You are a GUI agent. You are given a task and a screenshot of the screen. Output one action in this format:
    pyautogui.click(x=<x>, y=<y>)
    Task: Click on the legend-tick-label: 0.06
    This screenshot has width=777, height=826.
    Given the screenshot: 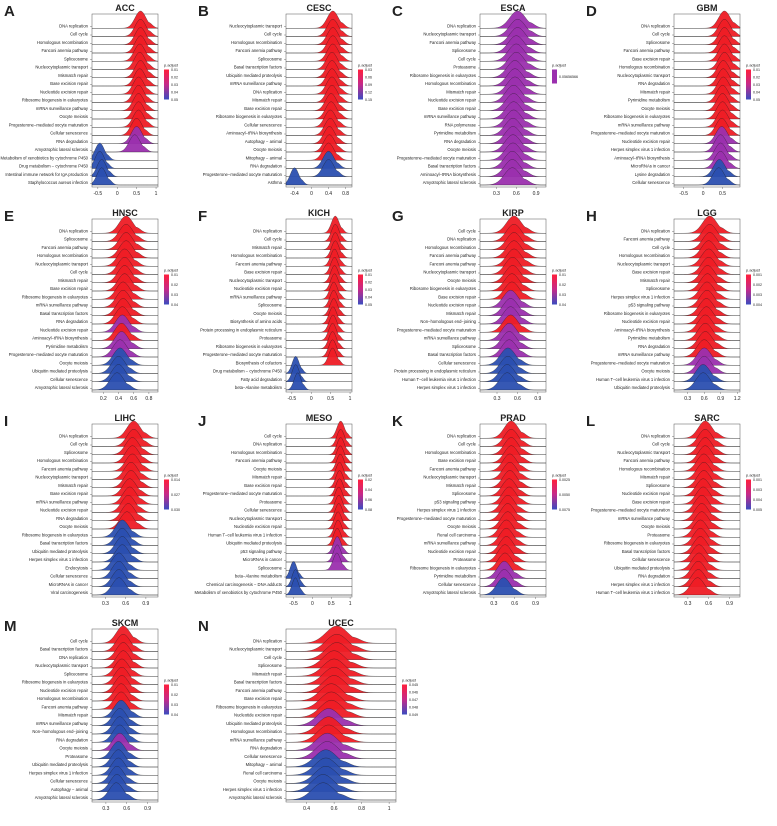 What is the action you would take?
    pyautogui.click(x=368, y=500)
    